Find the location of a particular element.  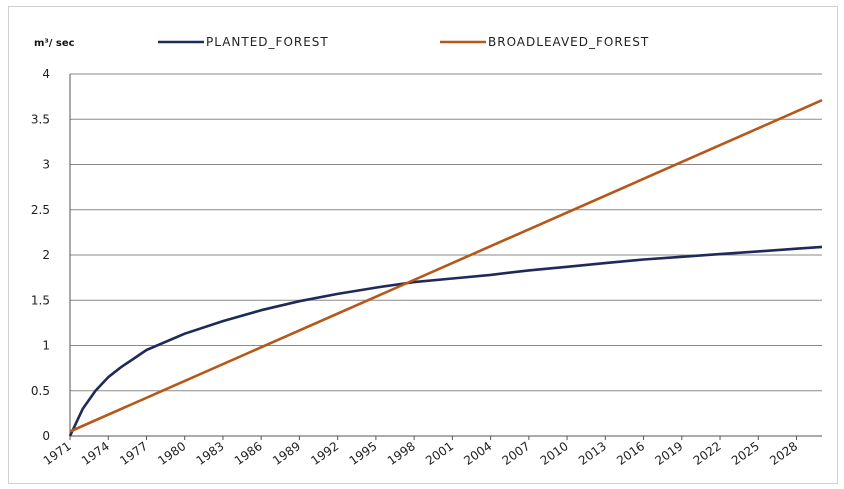

y-tick-label: 0.5 is located at coordinates (40, 391).